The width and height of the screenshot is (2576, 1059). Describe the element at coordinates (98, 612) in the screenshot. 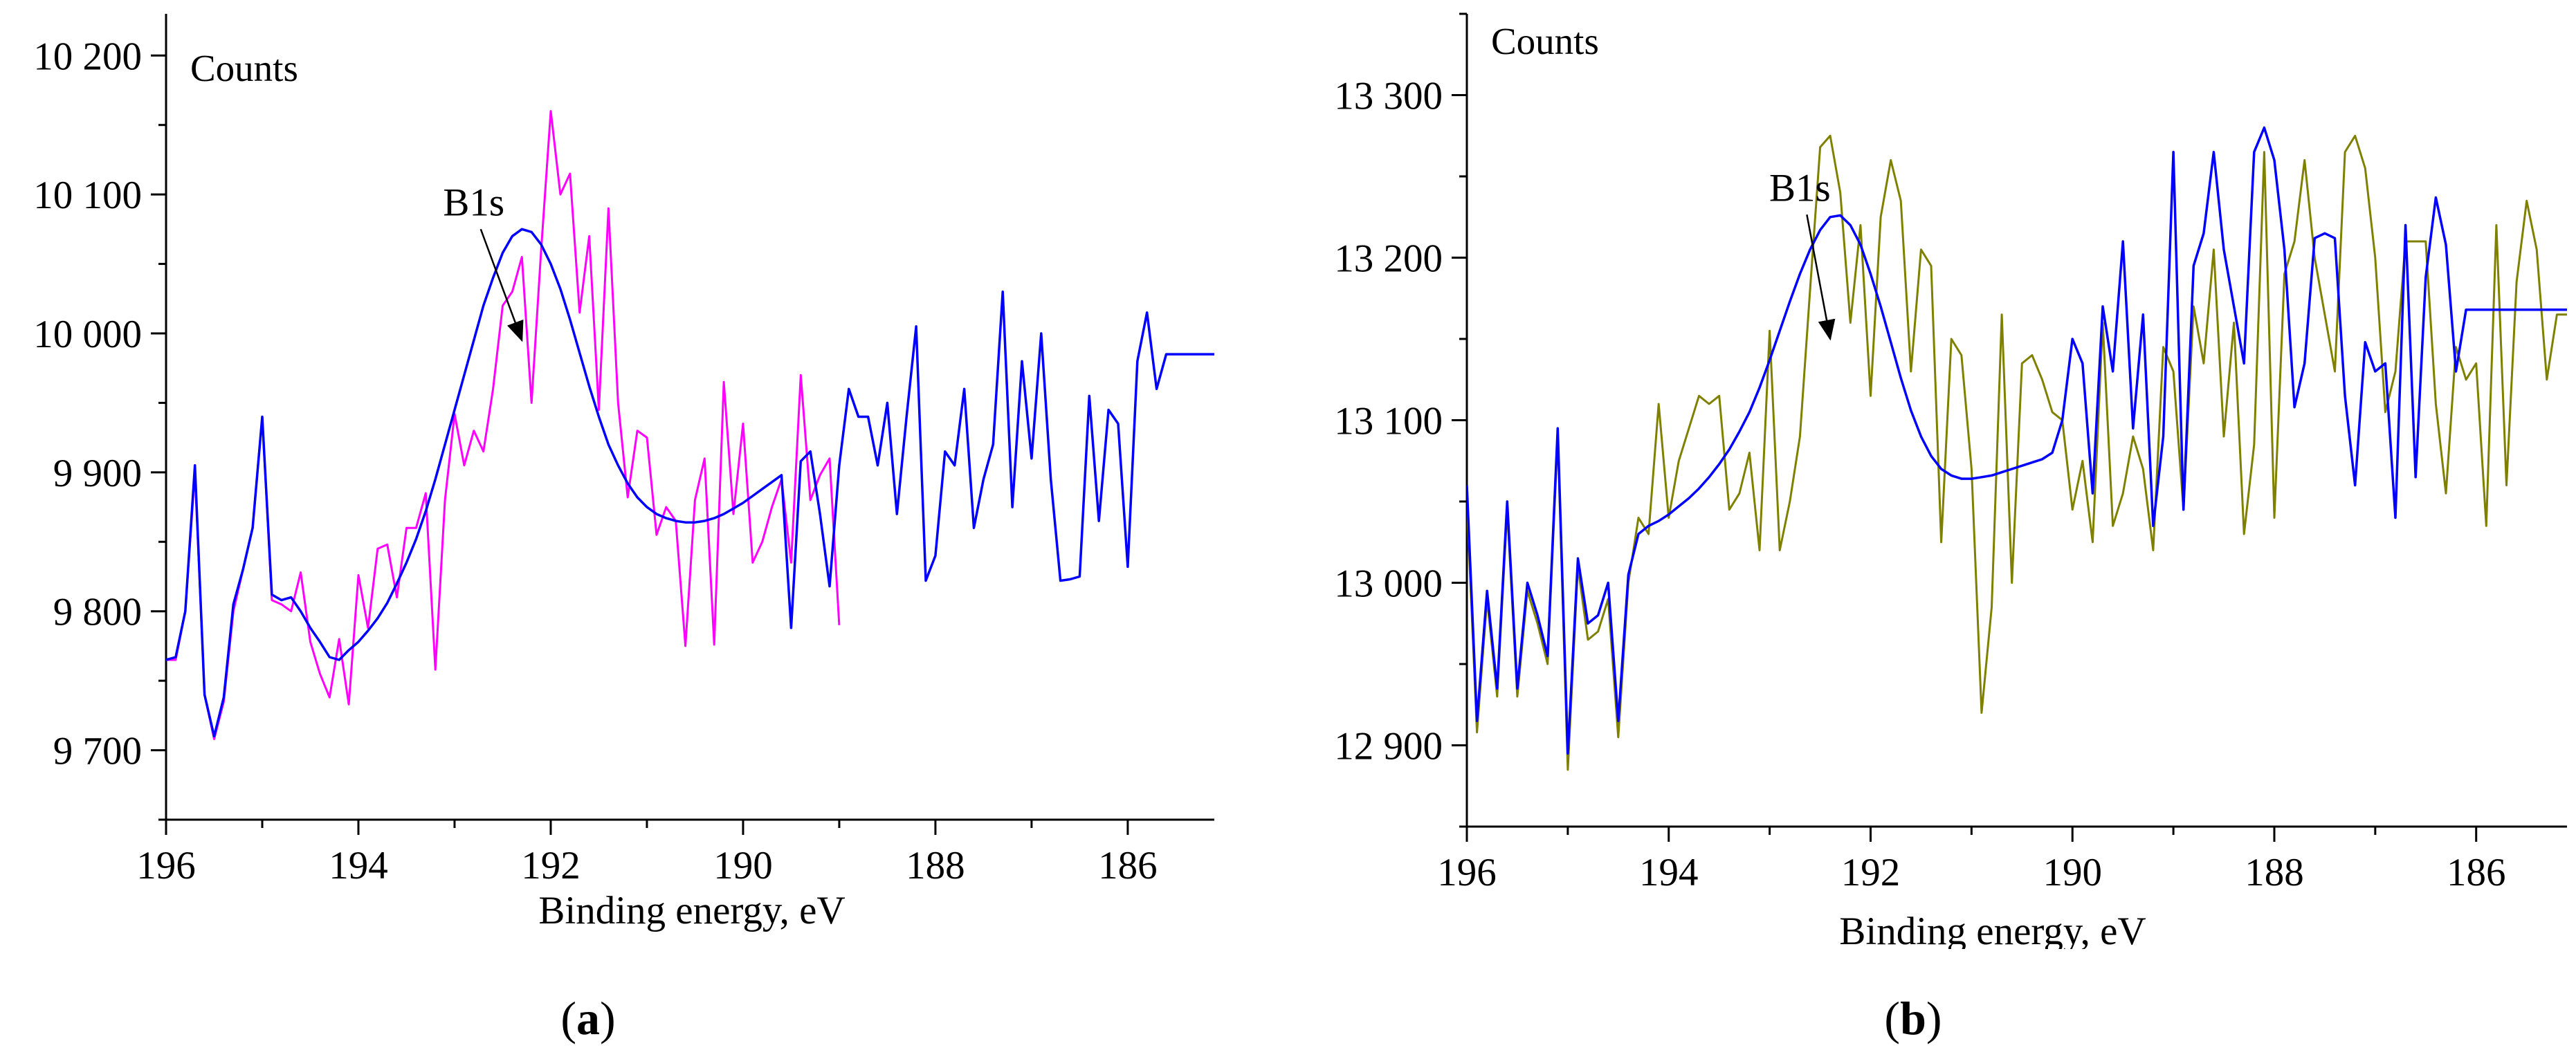

I see `y-tick-label-a: 9 800` at that location.